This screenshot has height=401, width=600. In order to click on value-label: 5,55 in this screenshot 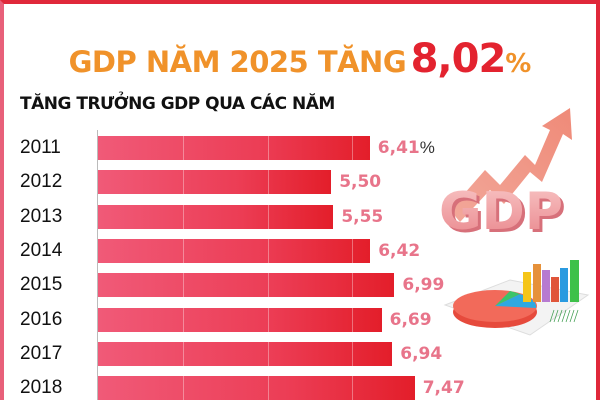, I will do `click(362, 217)`.